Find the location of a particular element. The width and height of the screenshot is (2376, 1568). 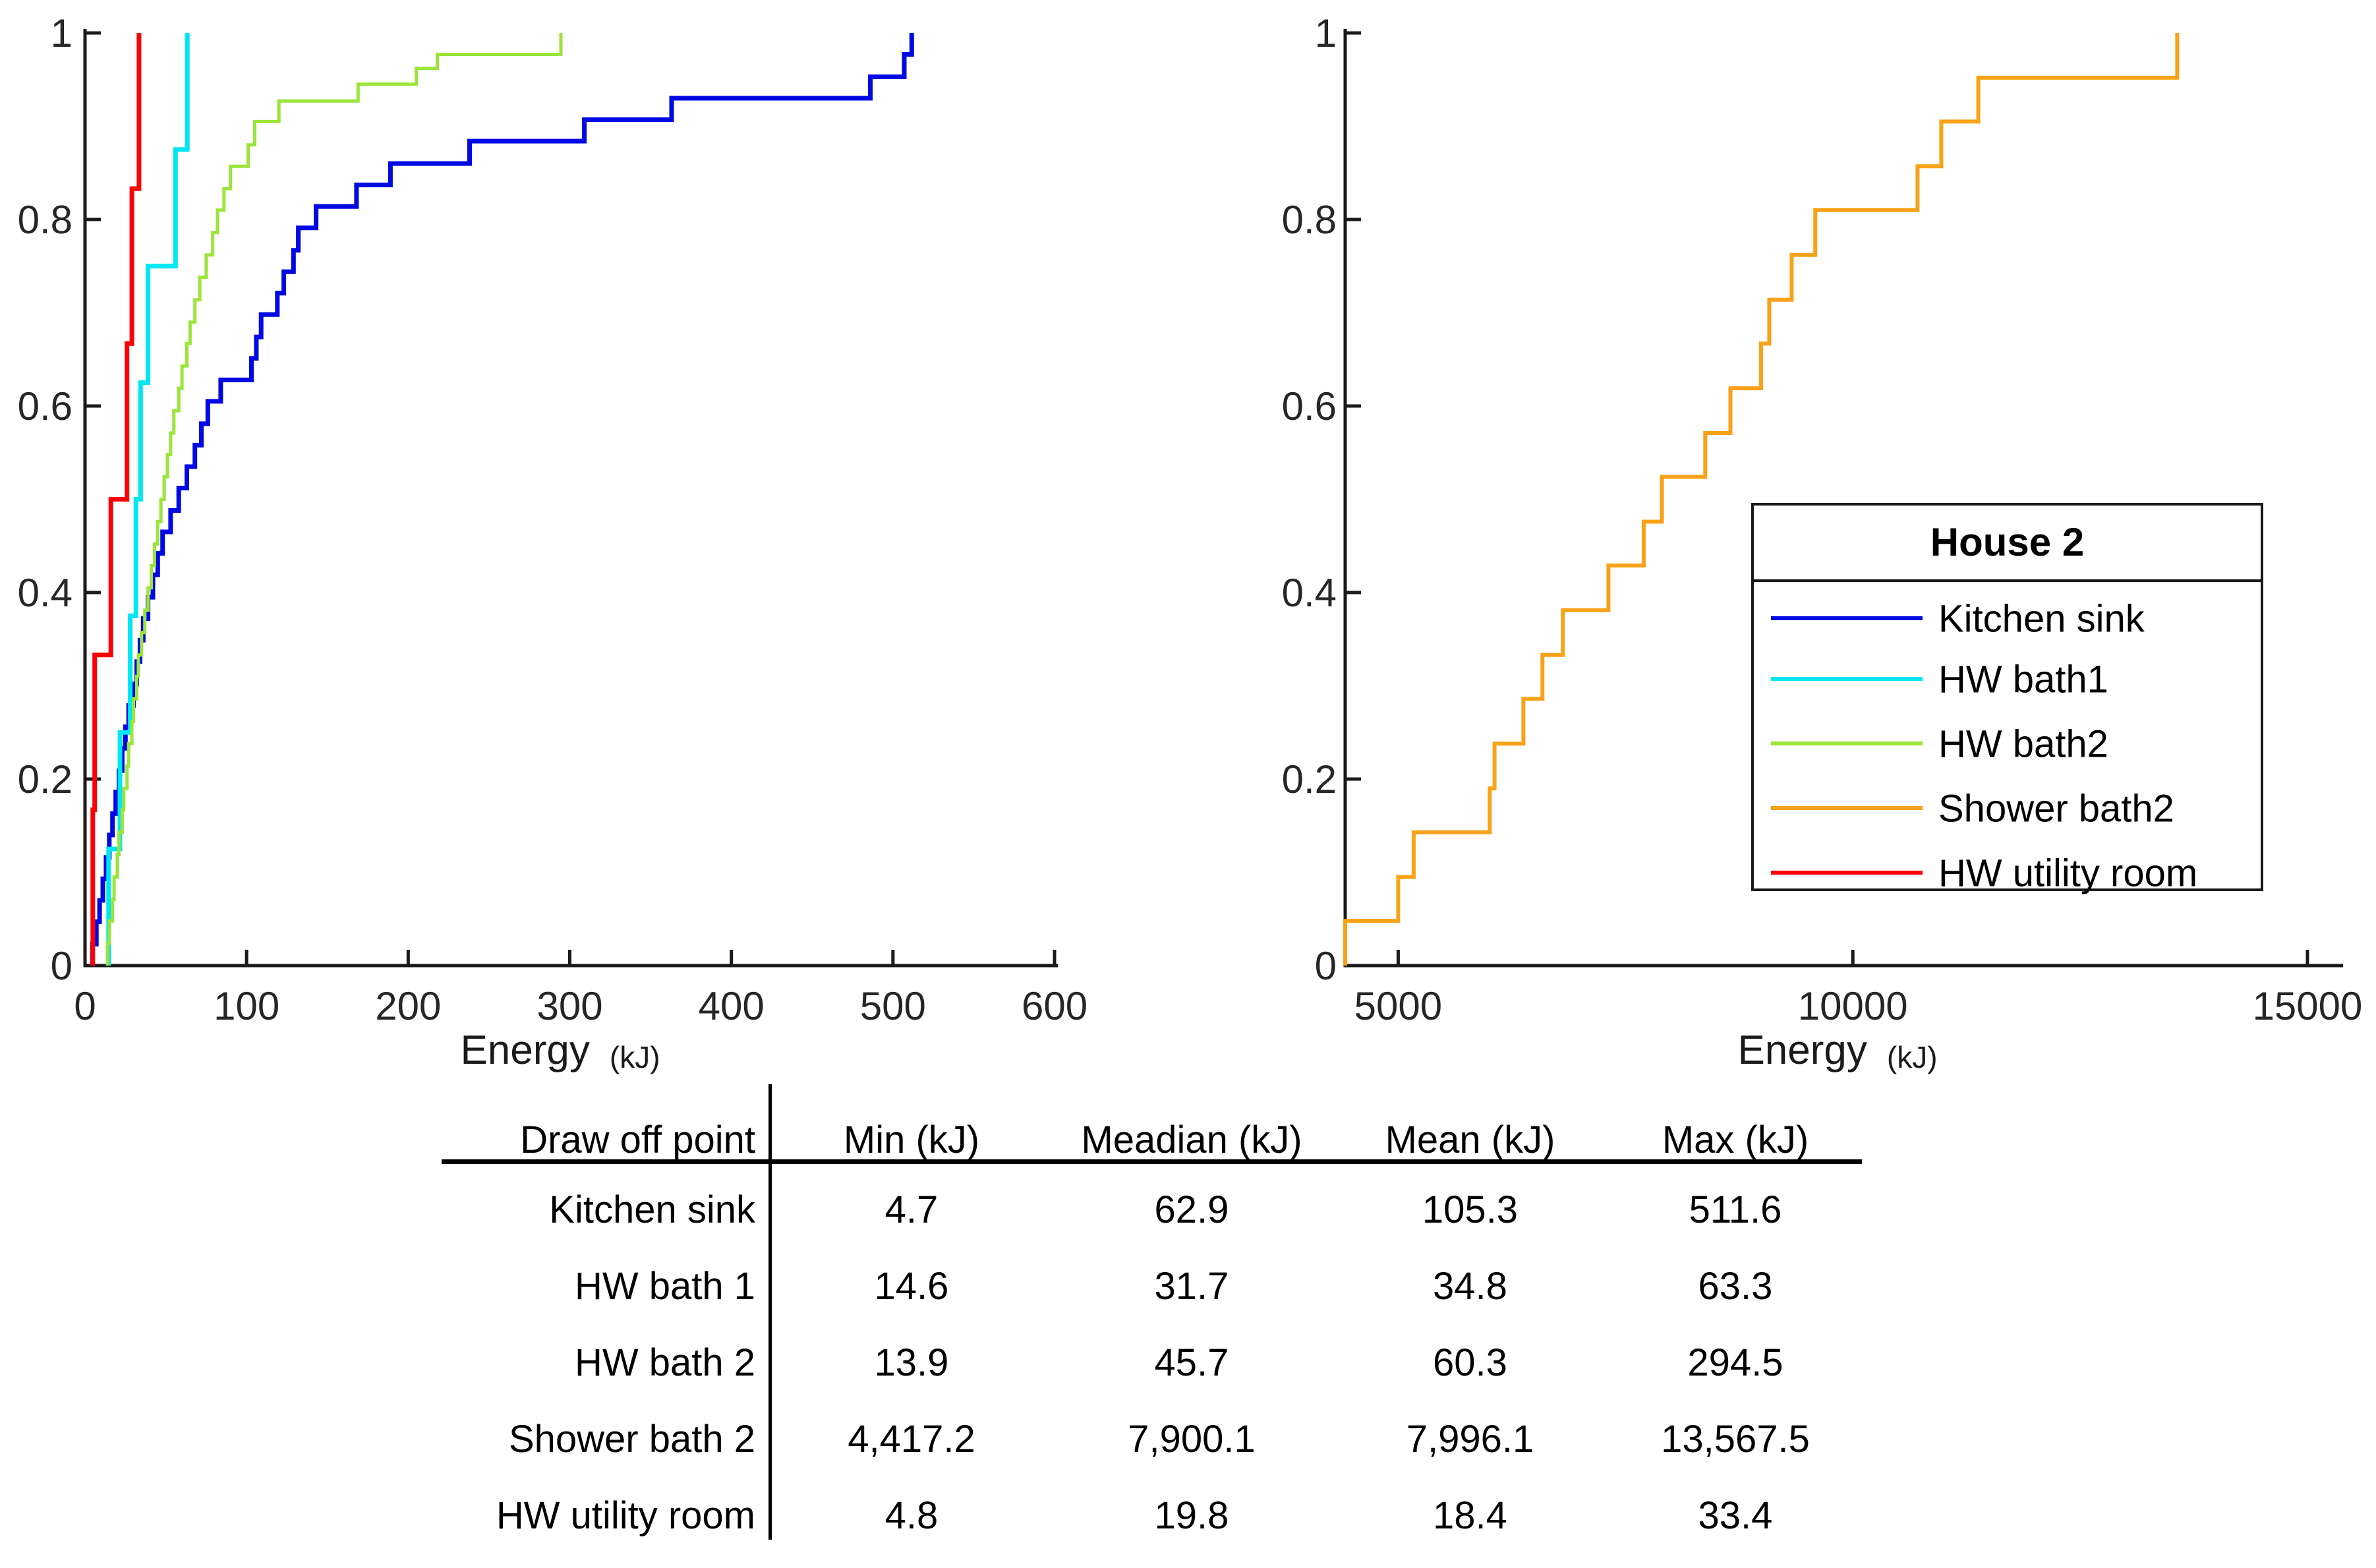

legend-entry-label: Shower bath2 is located at coordinates (2056, 808).